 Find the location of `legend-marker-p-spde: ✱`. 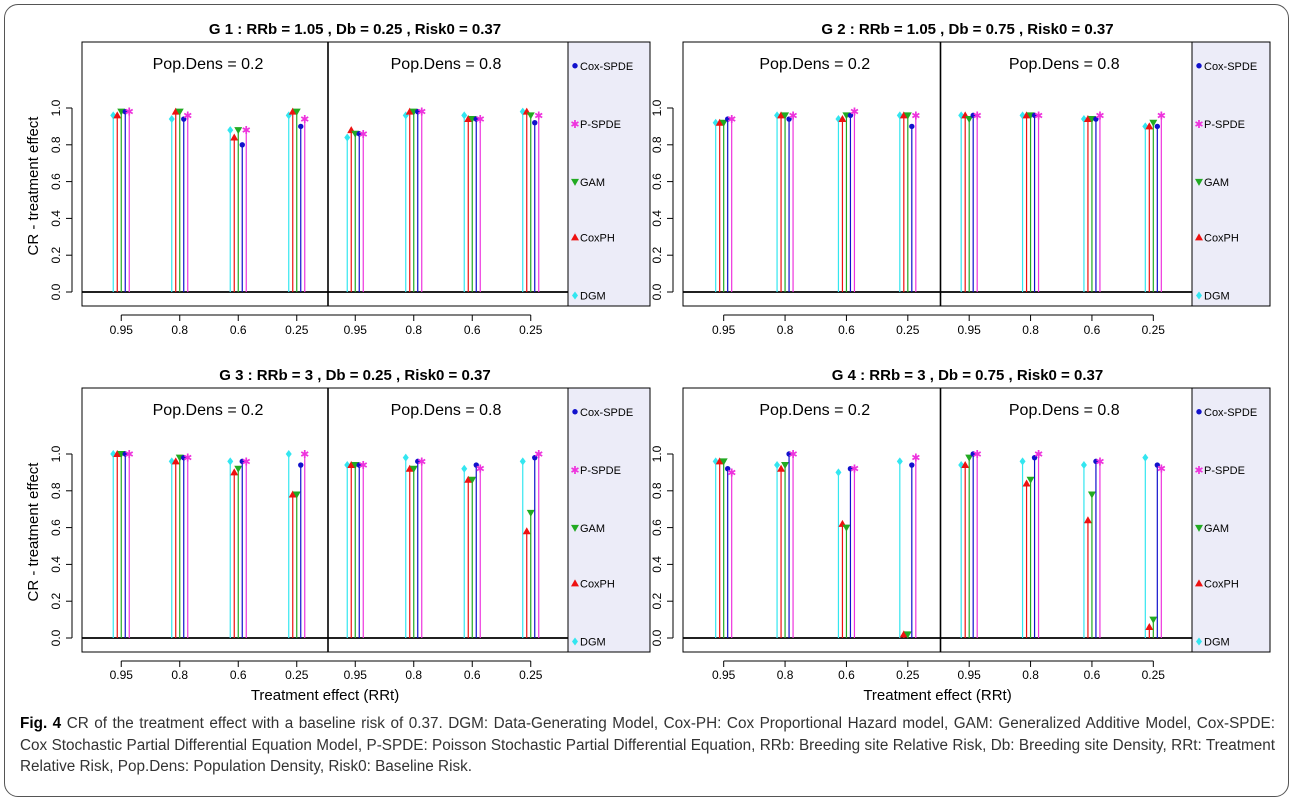

legend-marker-p-spde: ✱ is located at coordinates (574, 471).